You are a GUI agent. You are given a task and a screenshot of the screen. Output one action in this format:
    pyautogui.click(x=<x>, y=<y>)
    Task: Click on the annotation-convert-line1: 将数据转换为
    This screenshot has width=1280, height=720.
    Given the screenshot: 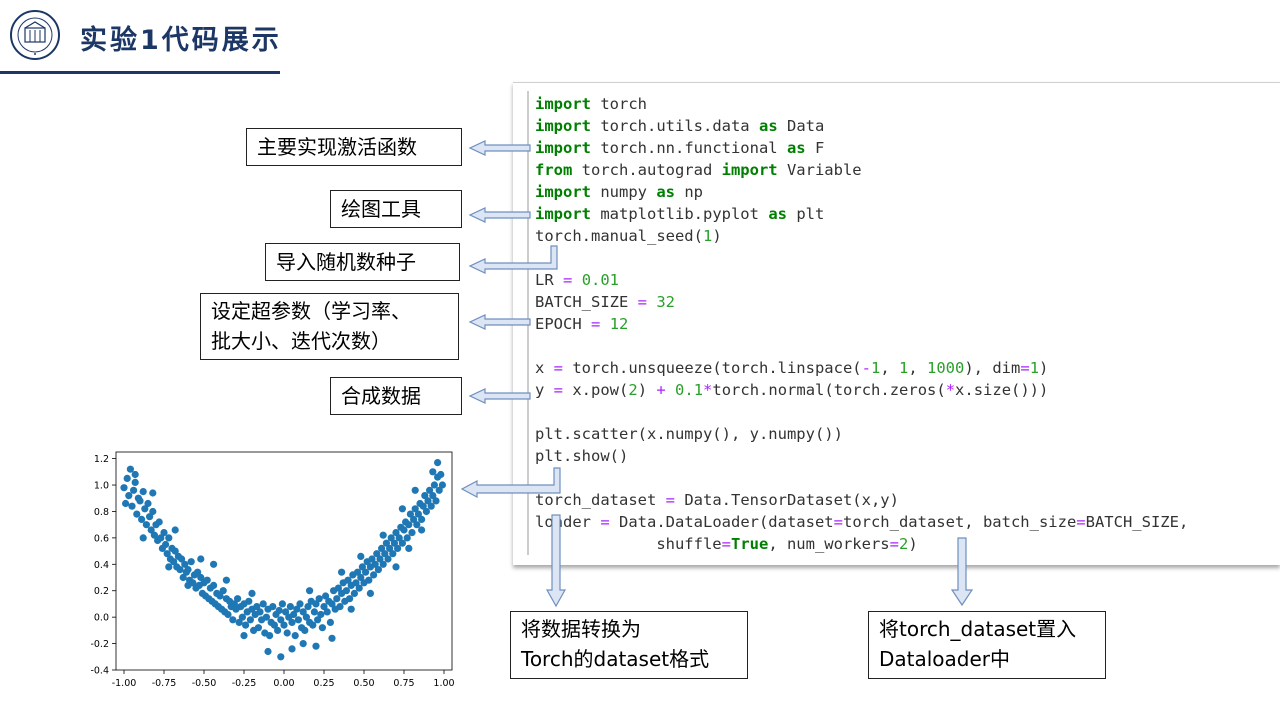 What is the action you would take?
    pyautogui.click(x=581, y=629)
    